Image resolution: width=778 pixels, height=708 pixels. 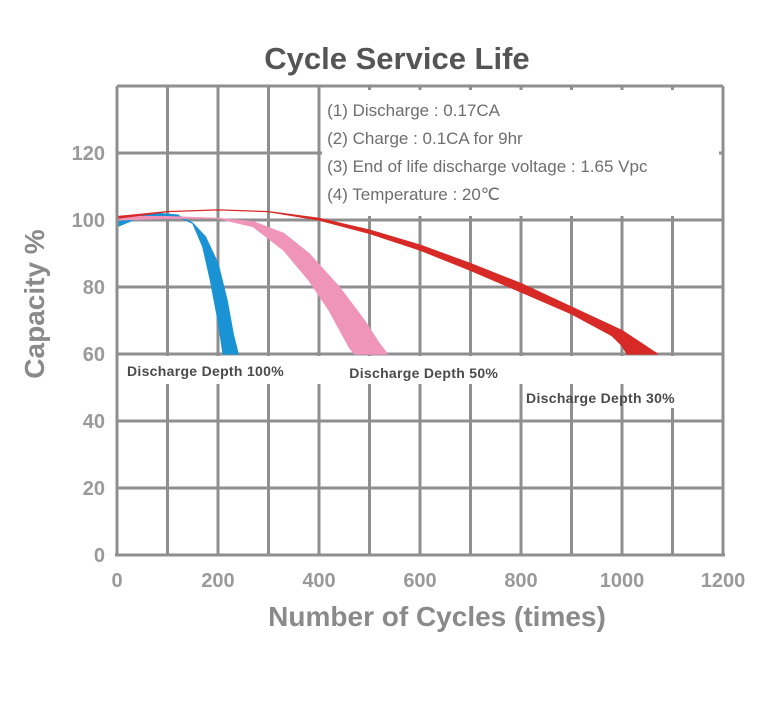 What do you see at coordinates (423, 373) in the screenshot?
I see `series-label-2: Discharge Depth 50%` at bounding box center [423, 373].